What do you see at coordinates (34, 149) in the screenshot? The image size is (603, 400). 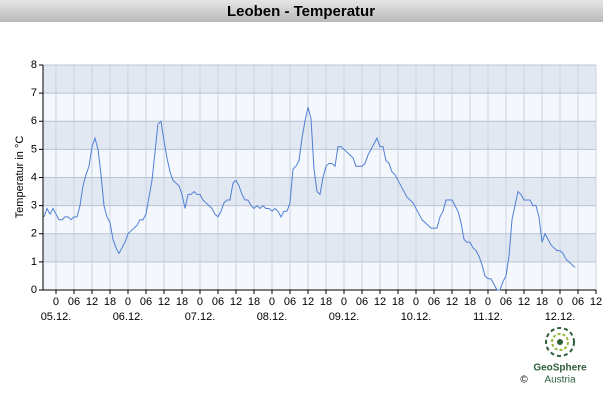 I see `y-tick-label: 5` at bounding box center [34, 149].